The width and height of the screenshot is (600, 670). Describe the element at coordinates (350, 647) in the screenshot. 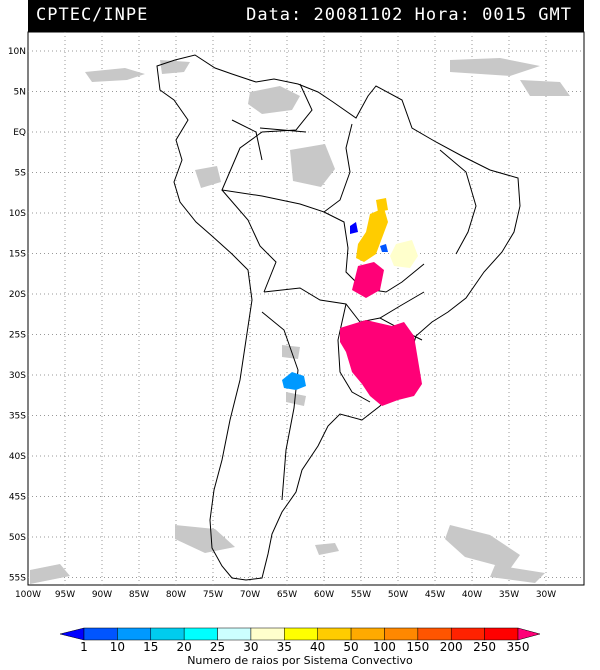

I see `legend-label: 50` at that location.